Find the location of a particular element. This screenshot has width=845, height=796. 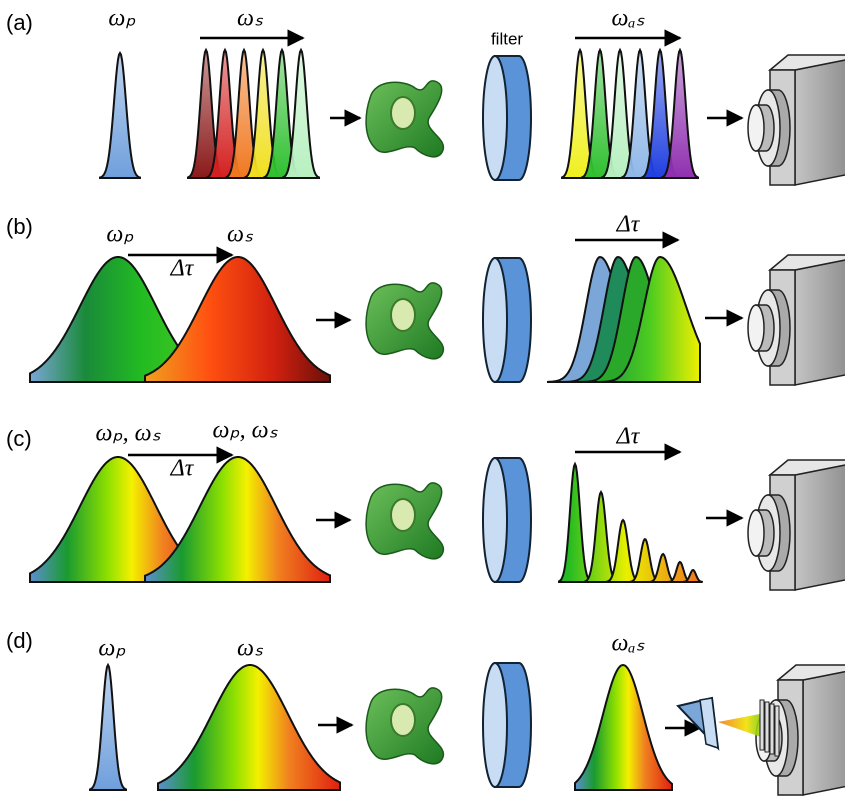

panel-label: (a) is located at coordinates (19, 22).